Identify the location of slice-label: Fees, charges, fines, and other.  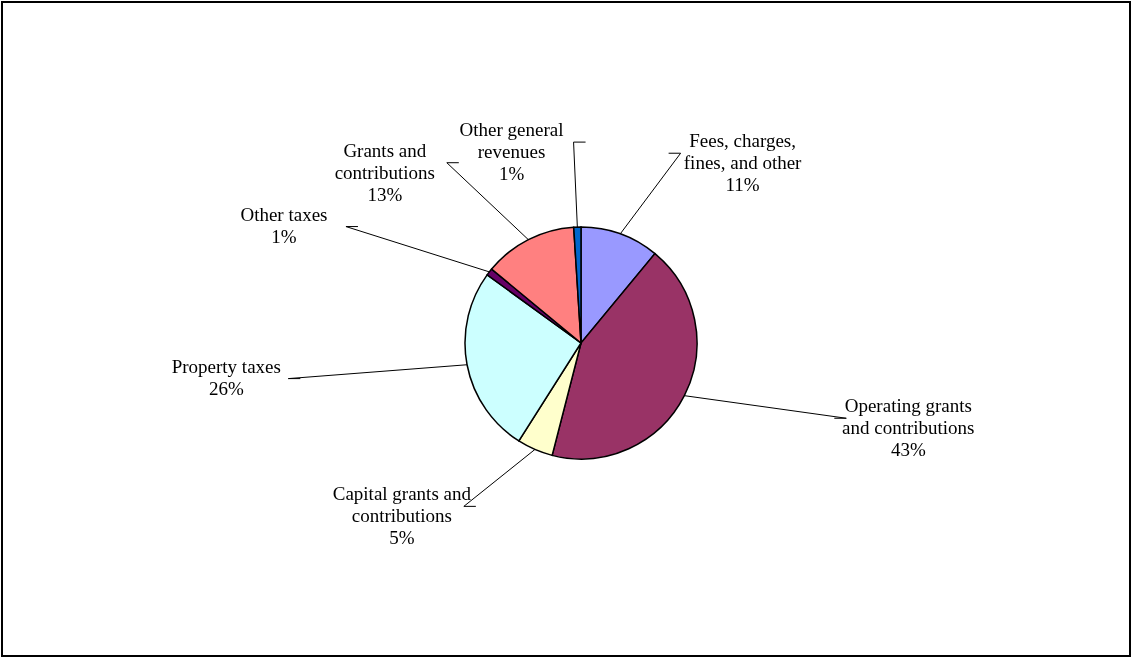
(743, 152).